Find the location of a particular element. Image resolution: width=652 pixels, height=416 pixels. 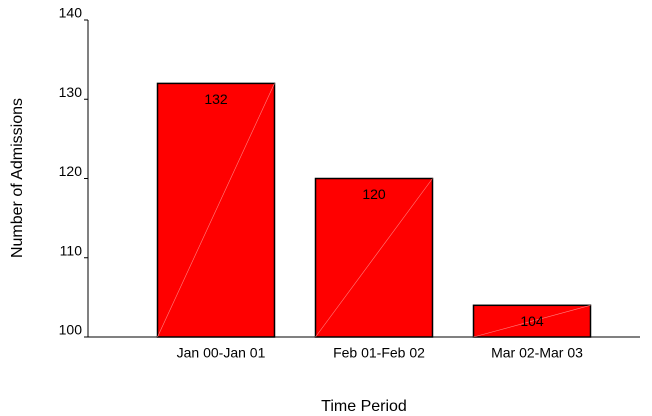

x-axis-title: Time Period is located at coordinates (364, 406).